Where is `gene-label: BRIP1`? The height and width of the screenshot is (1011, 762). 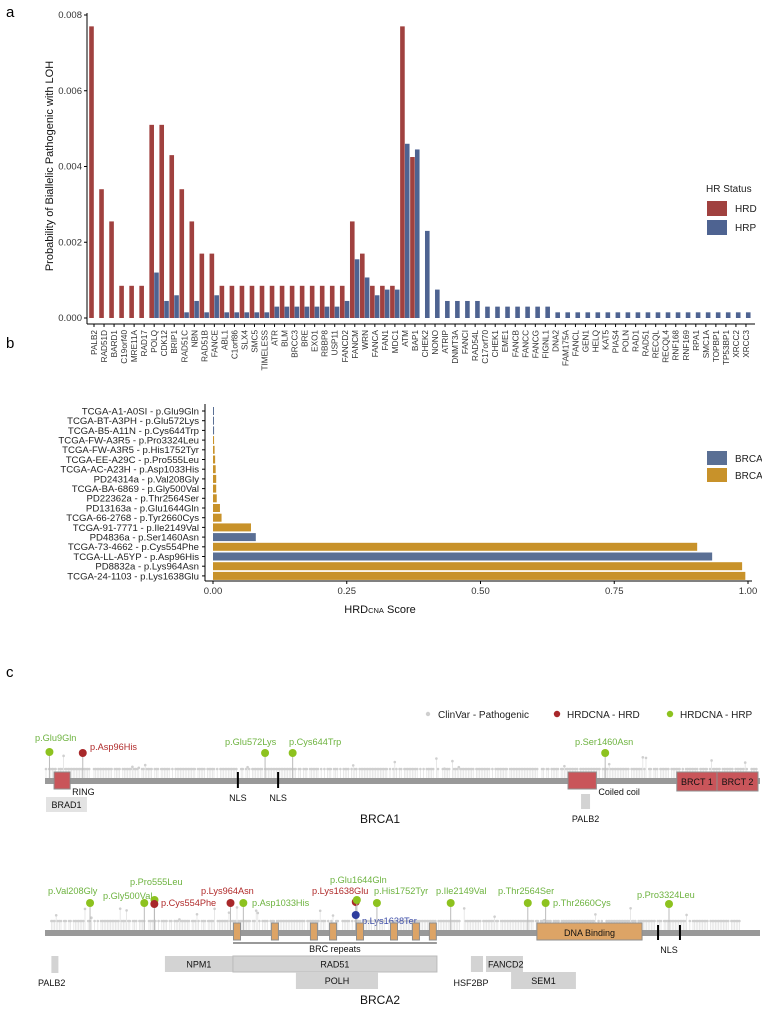 gene-label: BRIP1 is located at coordinates (174, 342).